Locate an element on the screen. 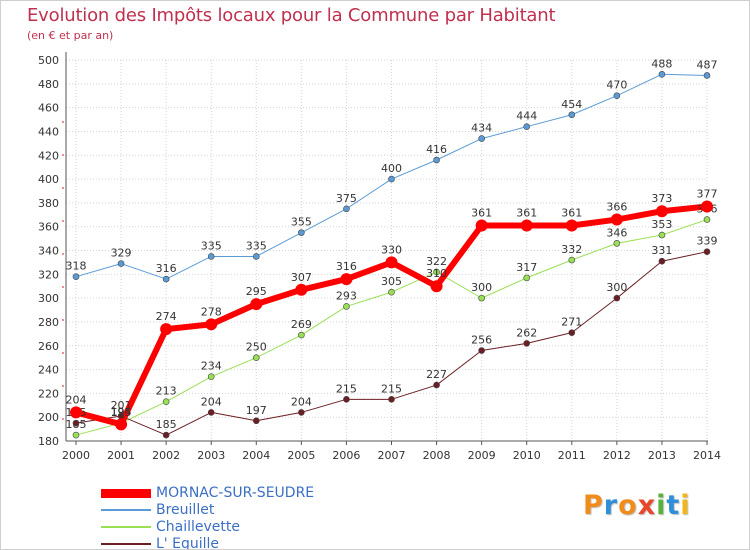 The image size is (750, 550). y-tick-label: 500 is located at coordinates (48, 60).